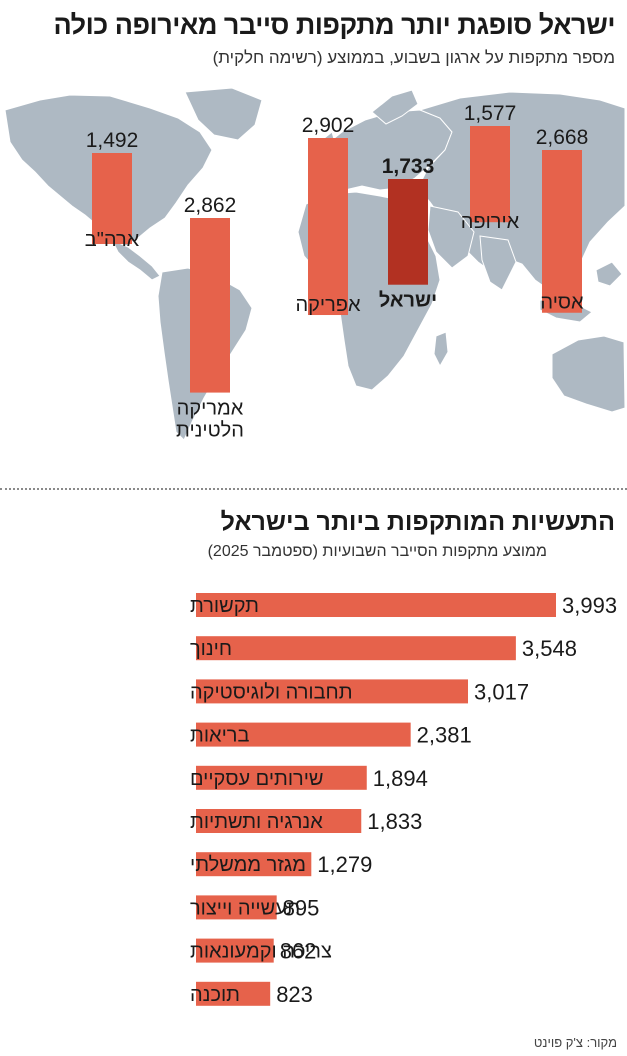 This screenshot has height=1056, width=627. Describe the element at coordinates (328, 125) in the screenshot. I see `map-bar-value: 2,902` at that location.